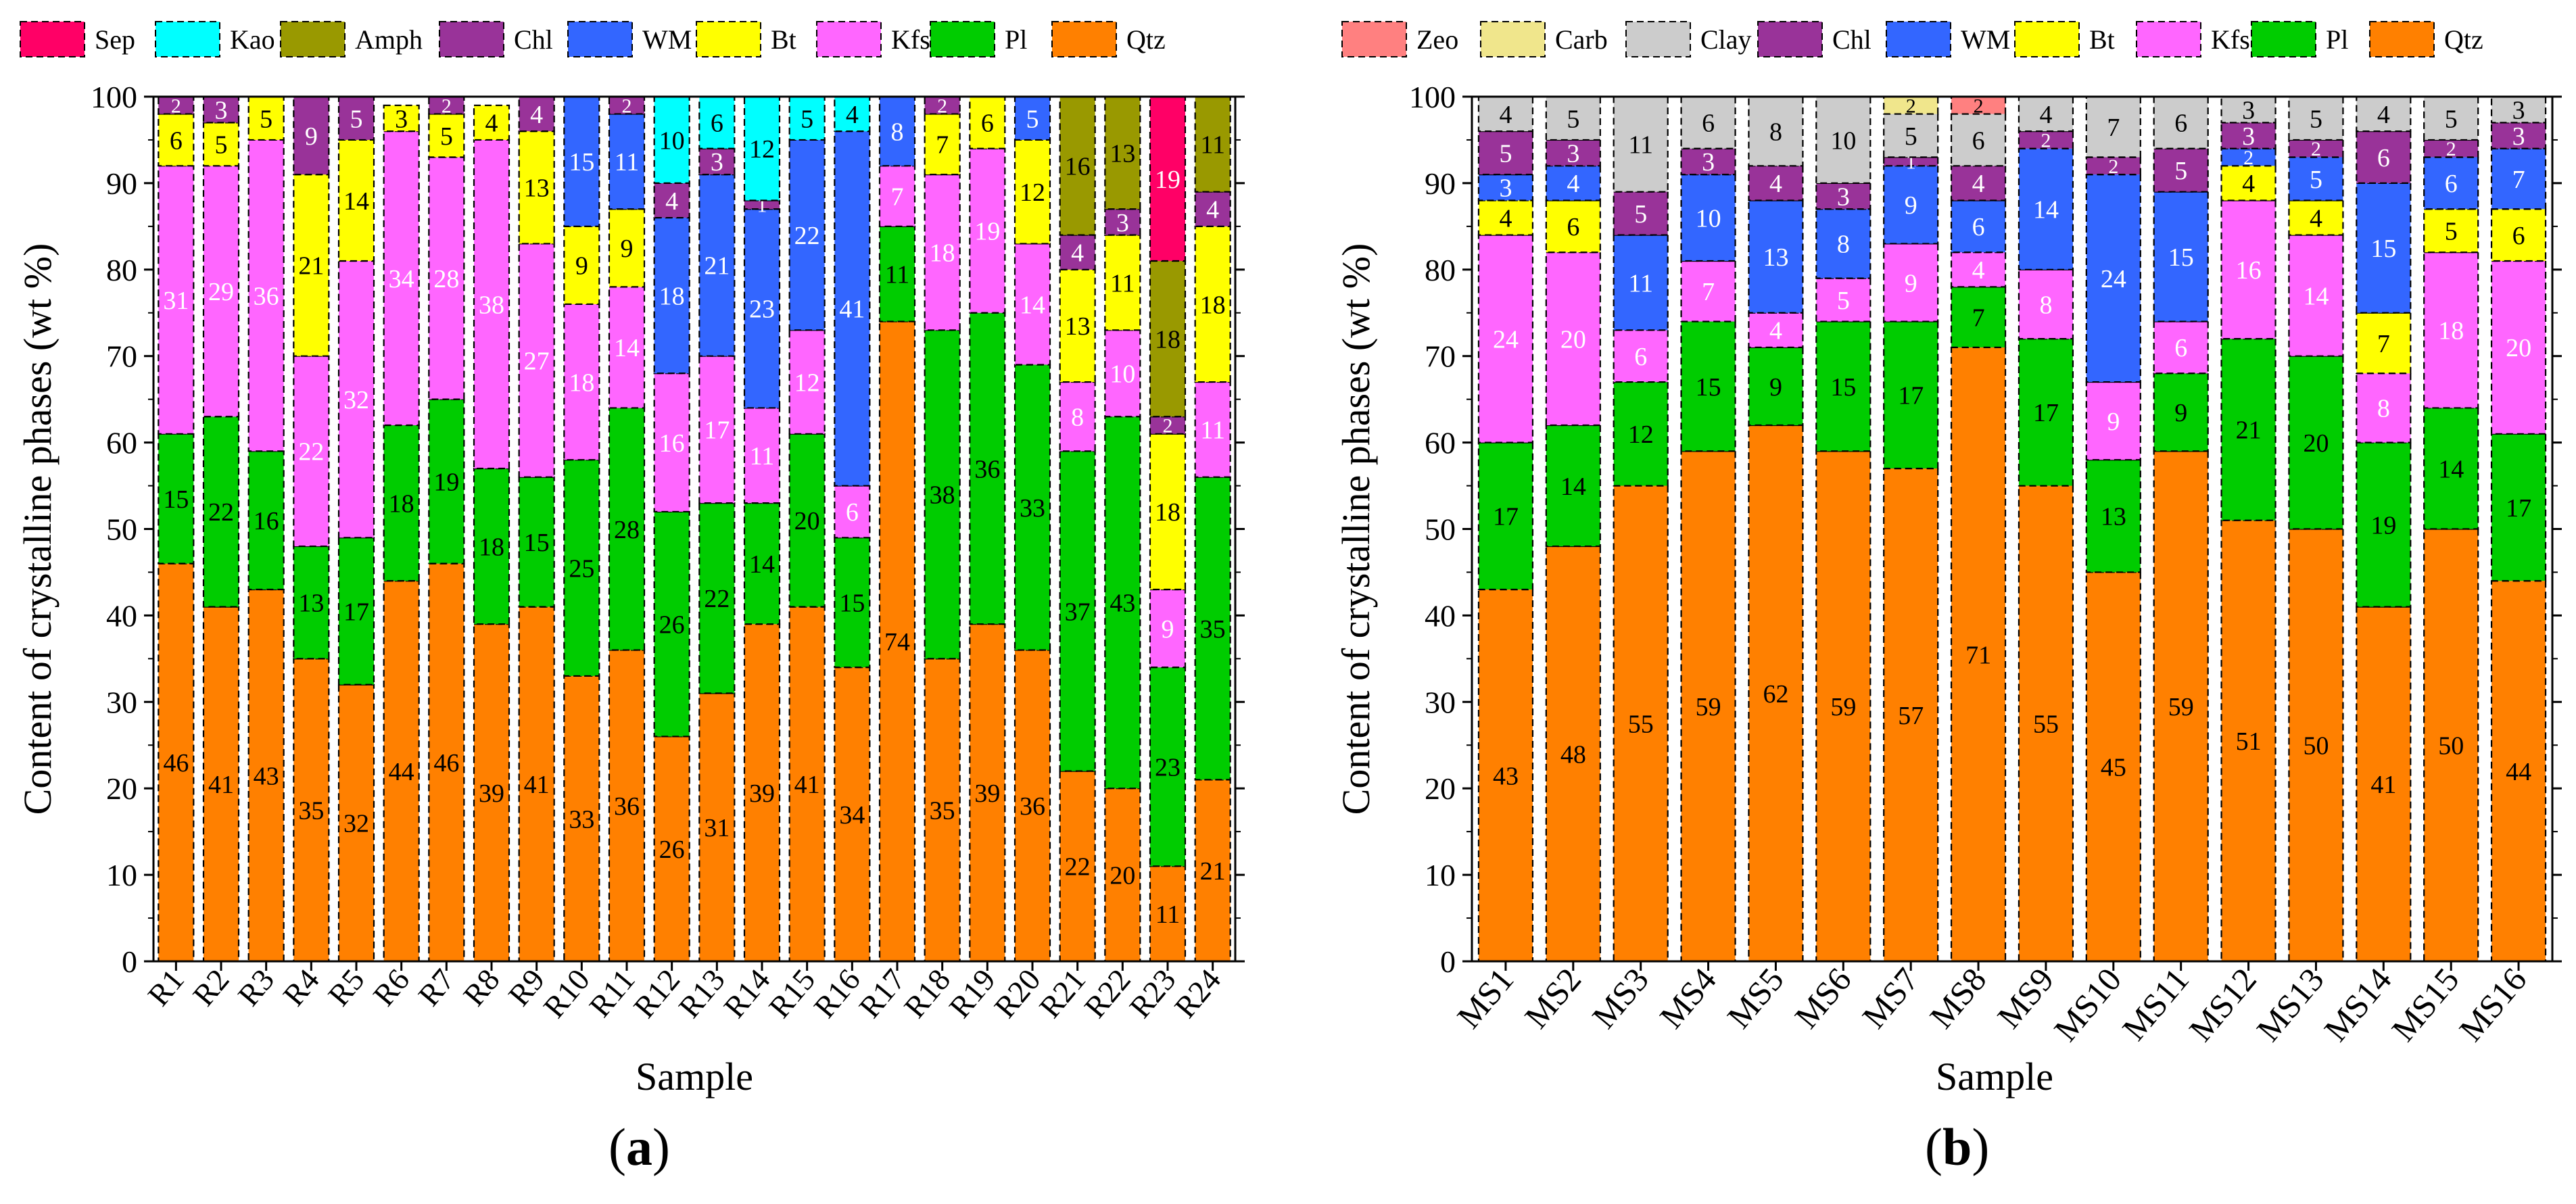 This screenshot has height=1204, width=2576. What do you see at coordinates (671, 849) in the screenshot?
I see `bar-qtz-r12` at bounding box center [671, 849].